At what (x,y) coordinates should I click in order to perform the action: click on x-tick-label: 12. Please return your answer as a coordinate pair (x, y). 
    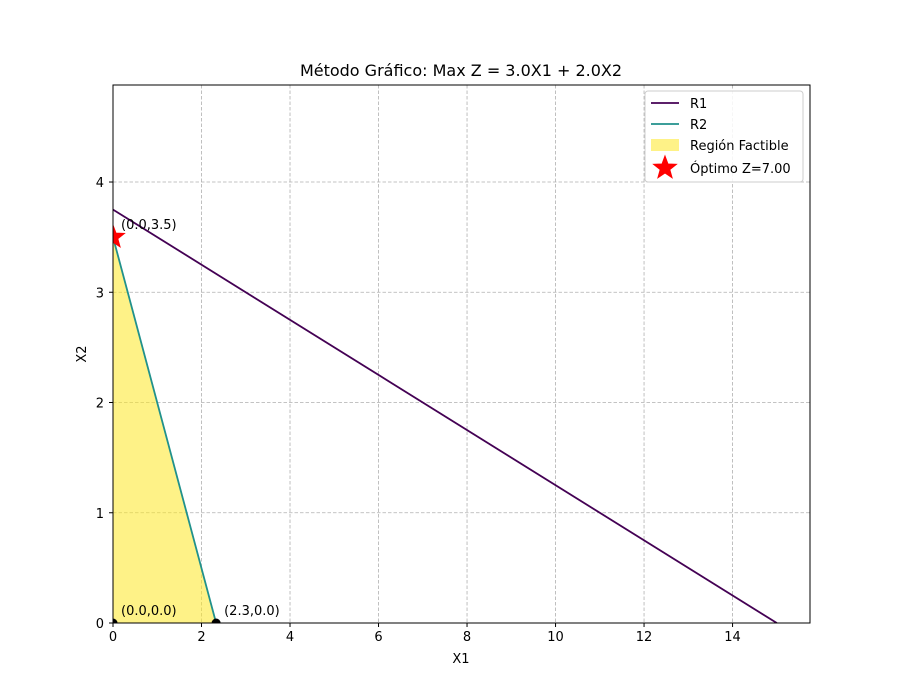
    Looking at the image, I should click on (644, 637).